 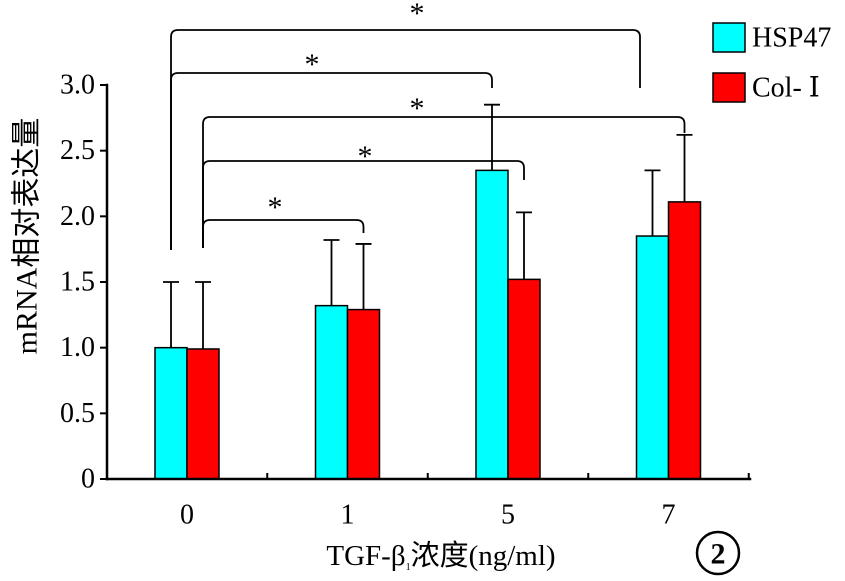 What do you see at coordinates (77, 413) in the screenshot?
I see `y-tick-label: 0.5` at bounding box center [77, 413].